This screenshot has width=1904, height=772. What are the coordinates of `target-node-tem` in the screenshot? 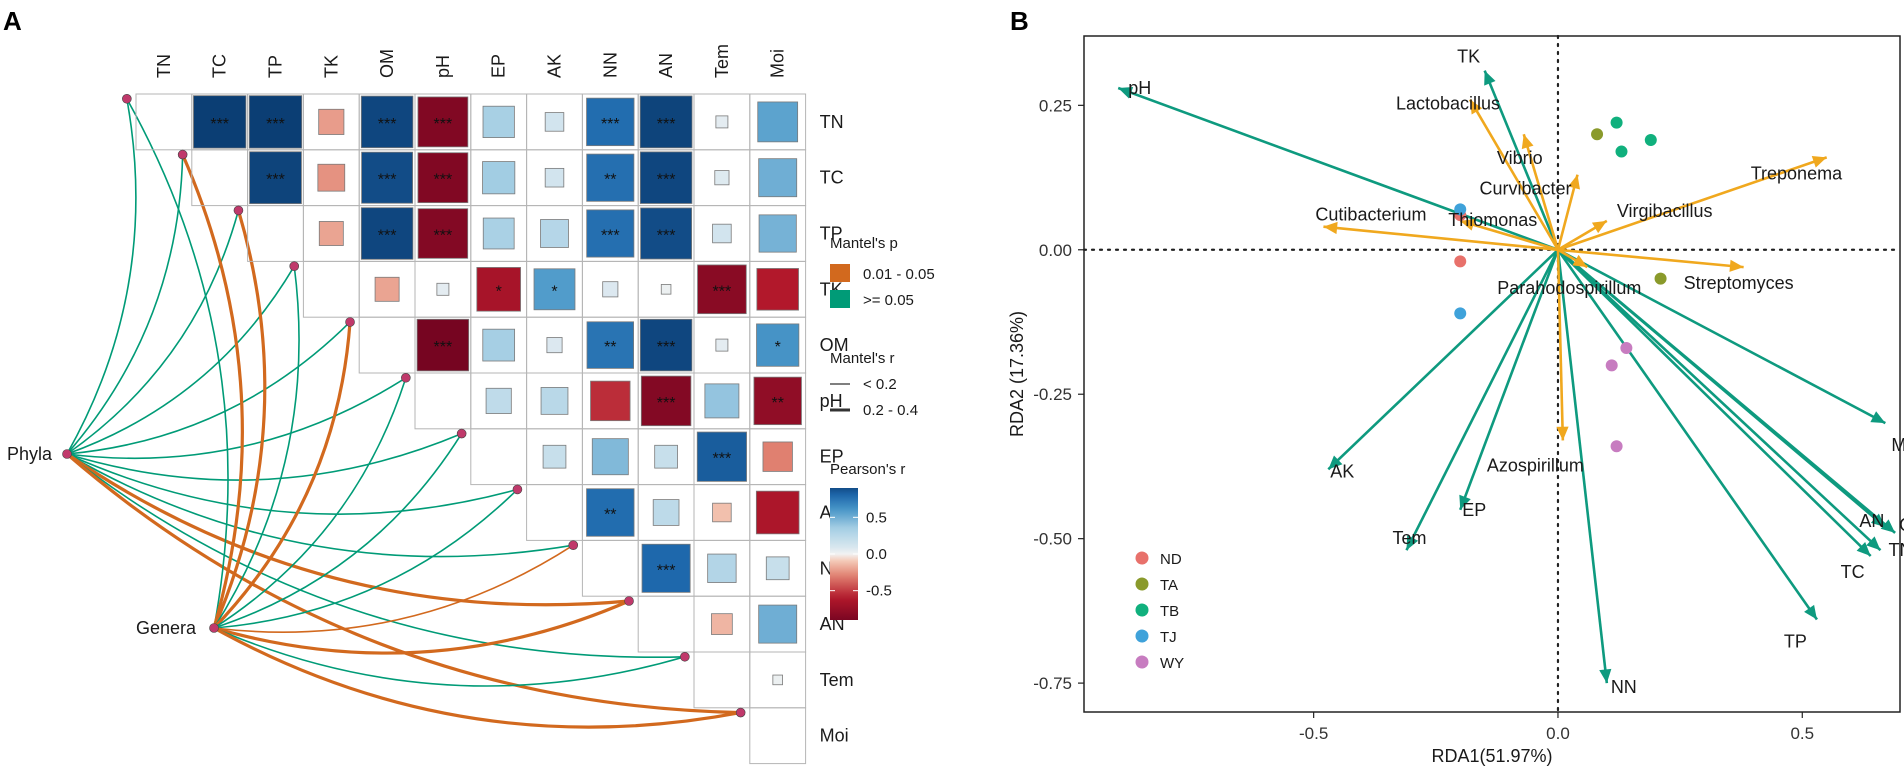 It's located at (685, 656).